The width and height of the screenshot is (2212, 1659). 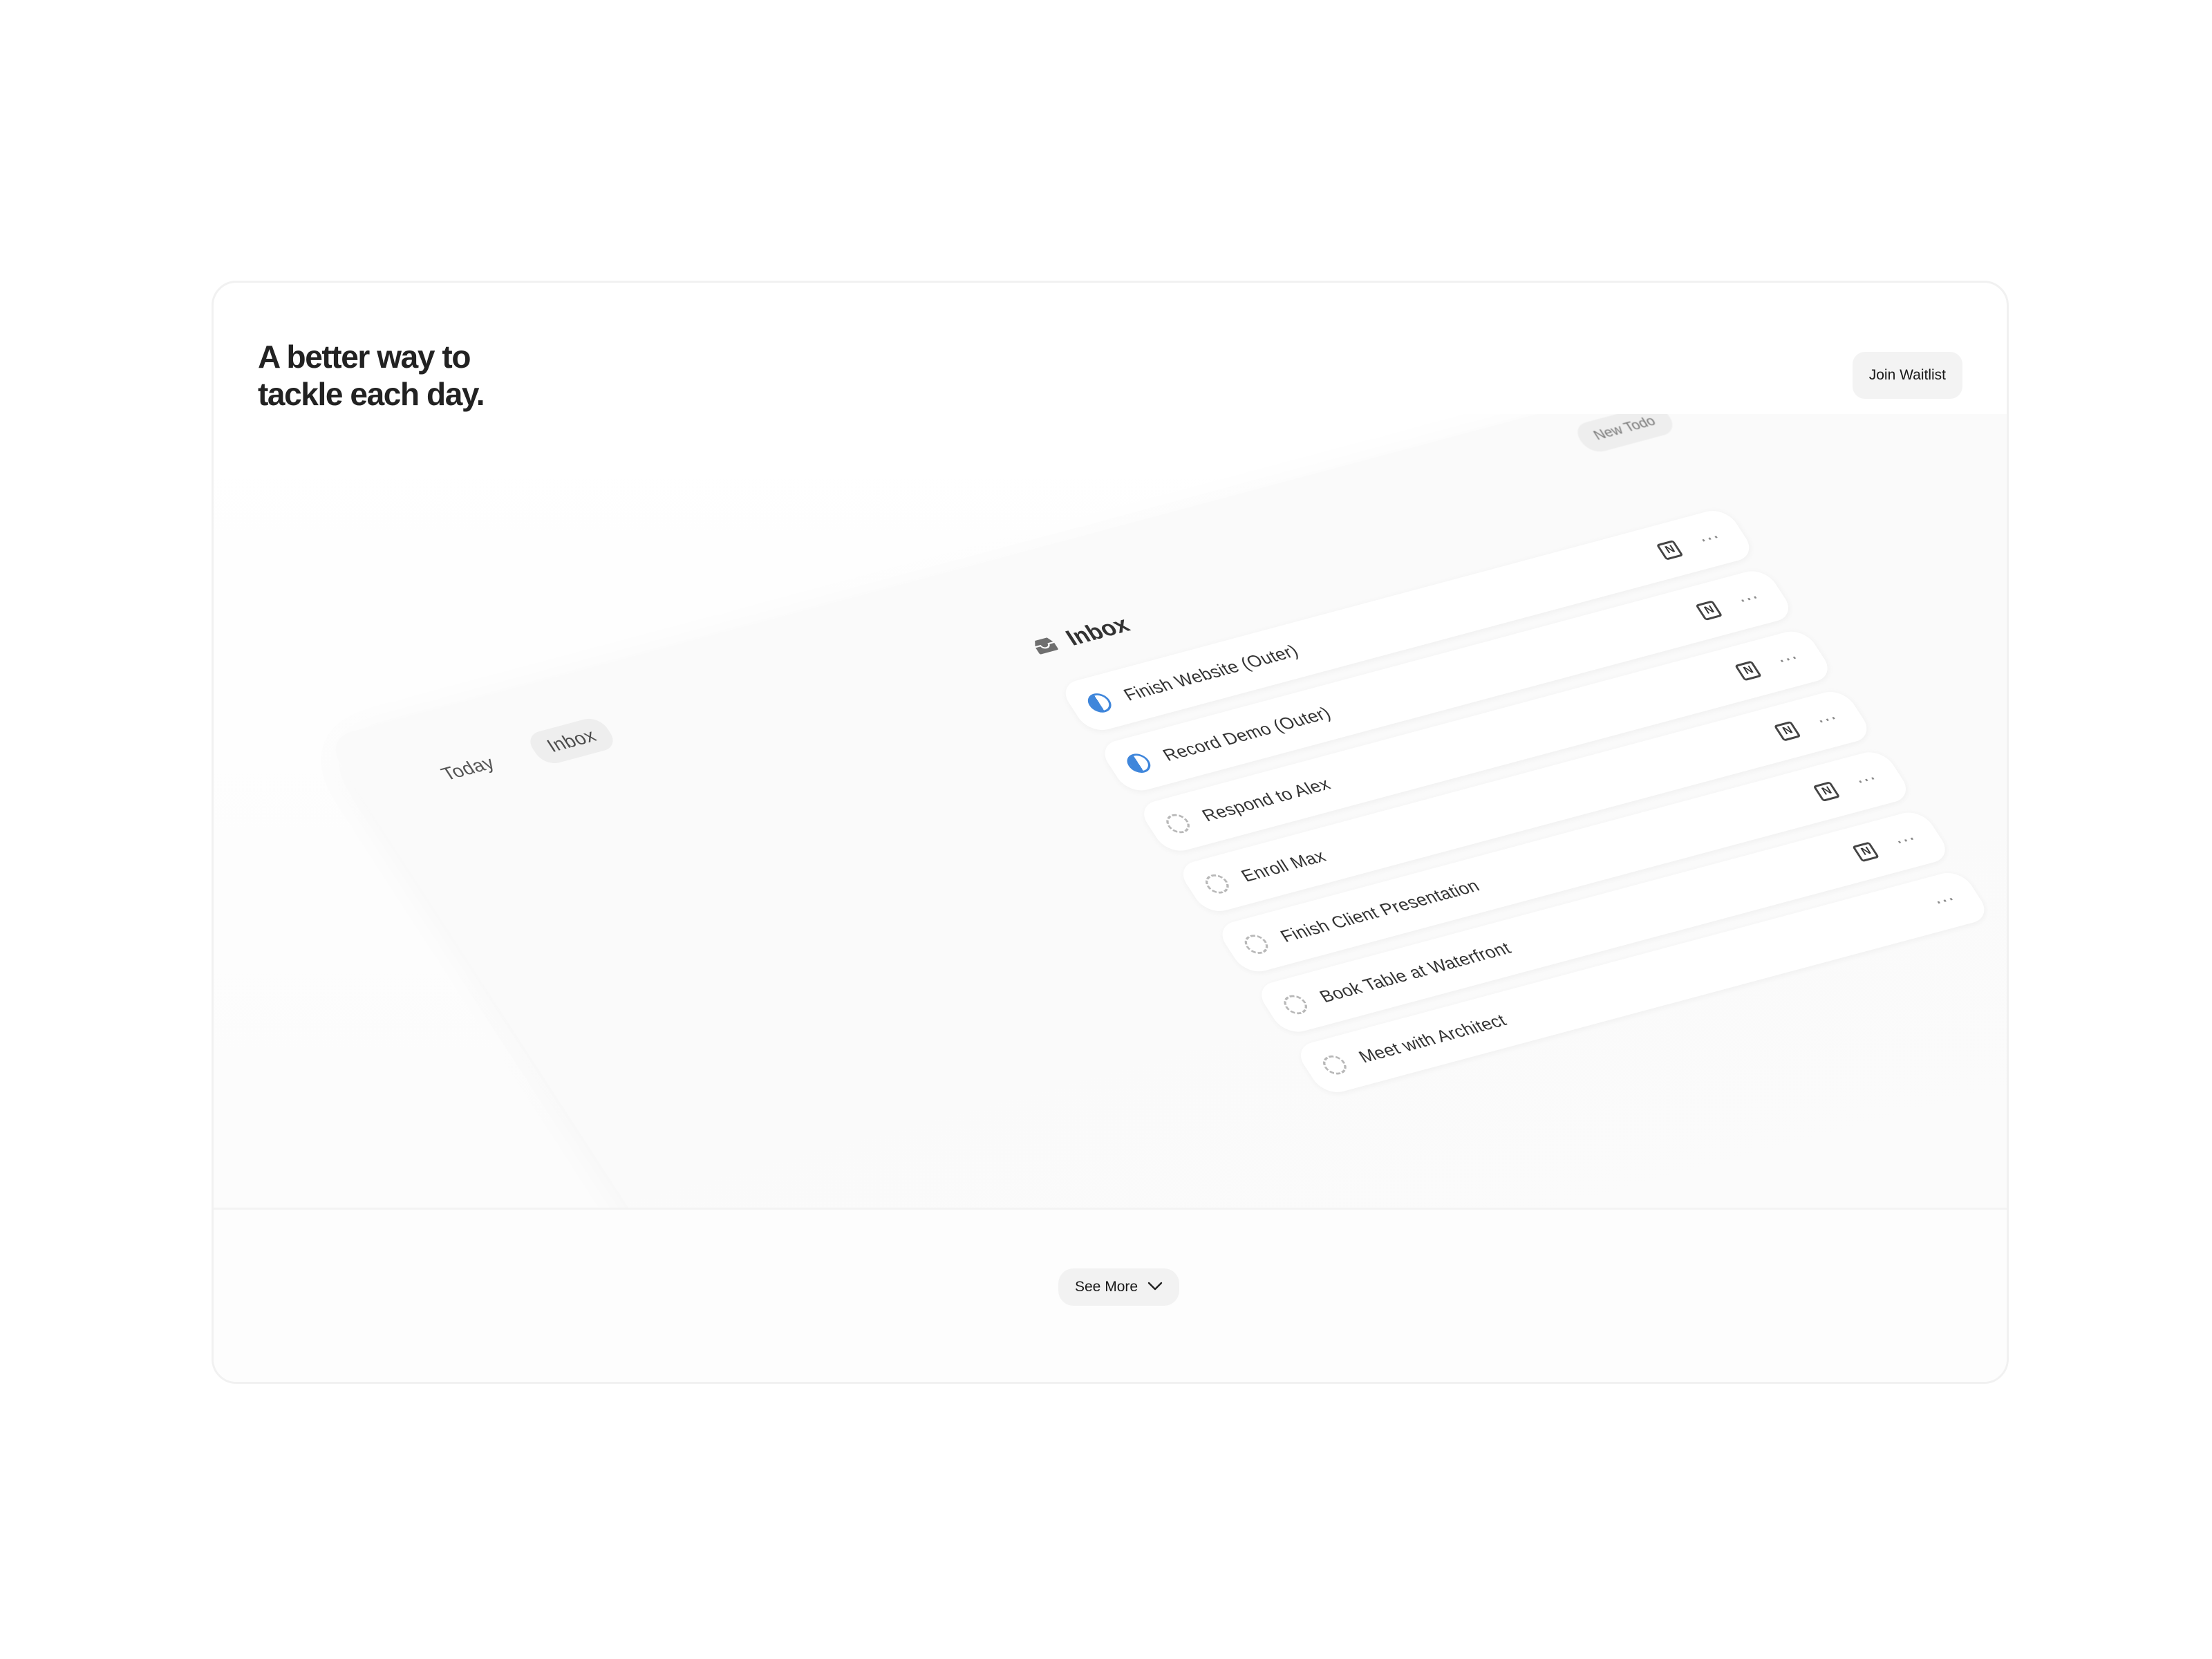 I want to click on see-more-button: See More, so click(x=1119, y=1287).